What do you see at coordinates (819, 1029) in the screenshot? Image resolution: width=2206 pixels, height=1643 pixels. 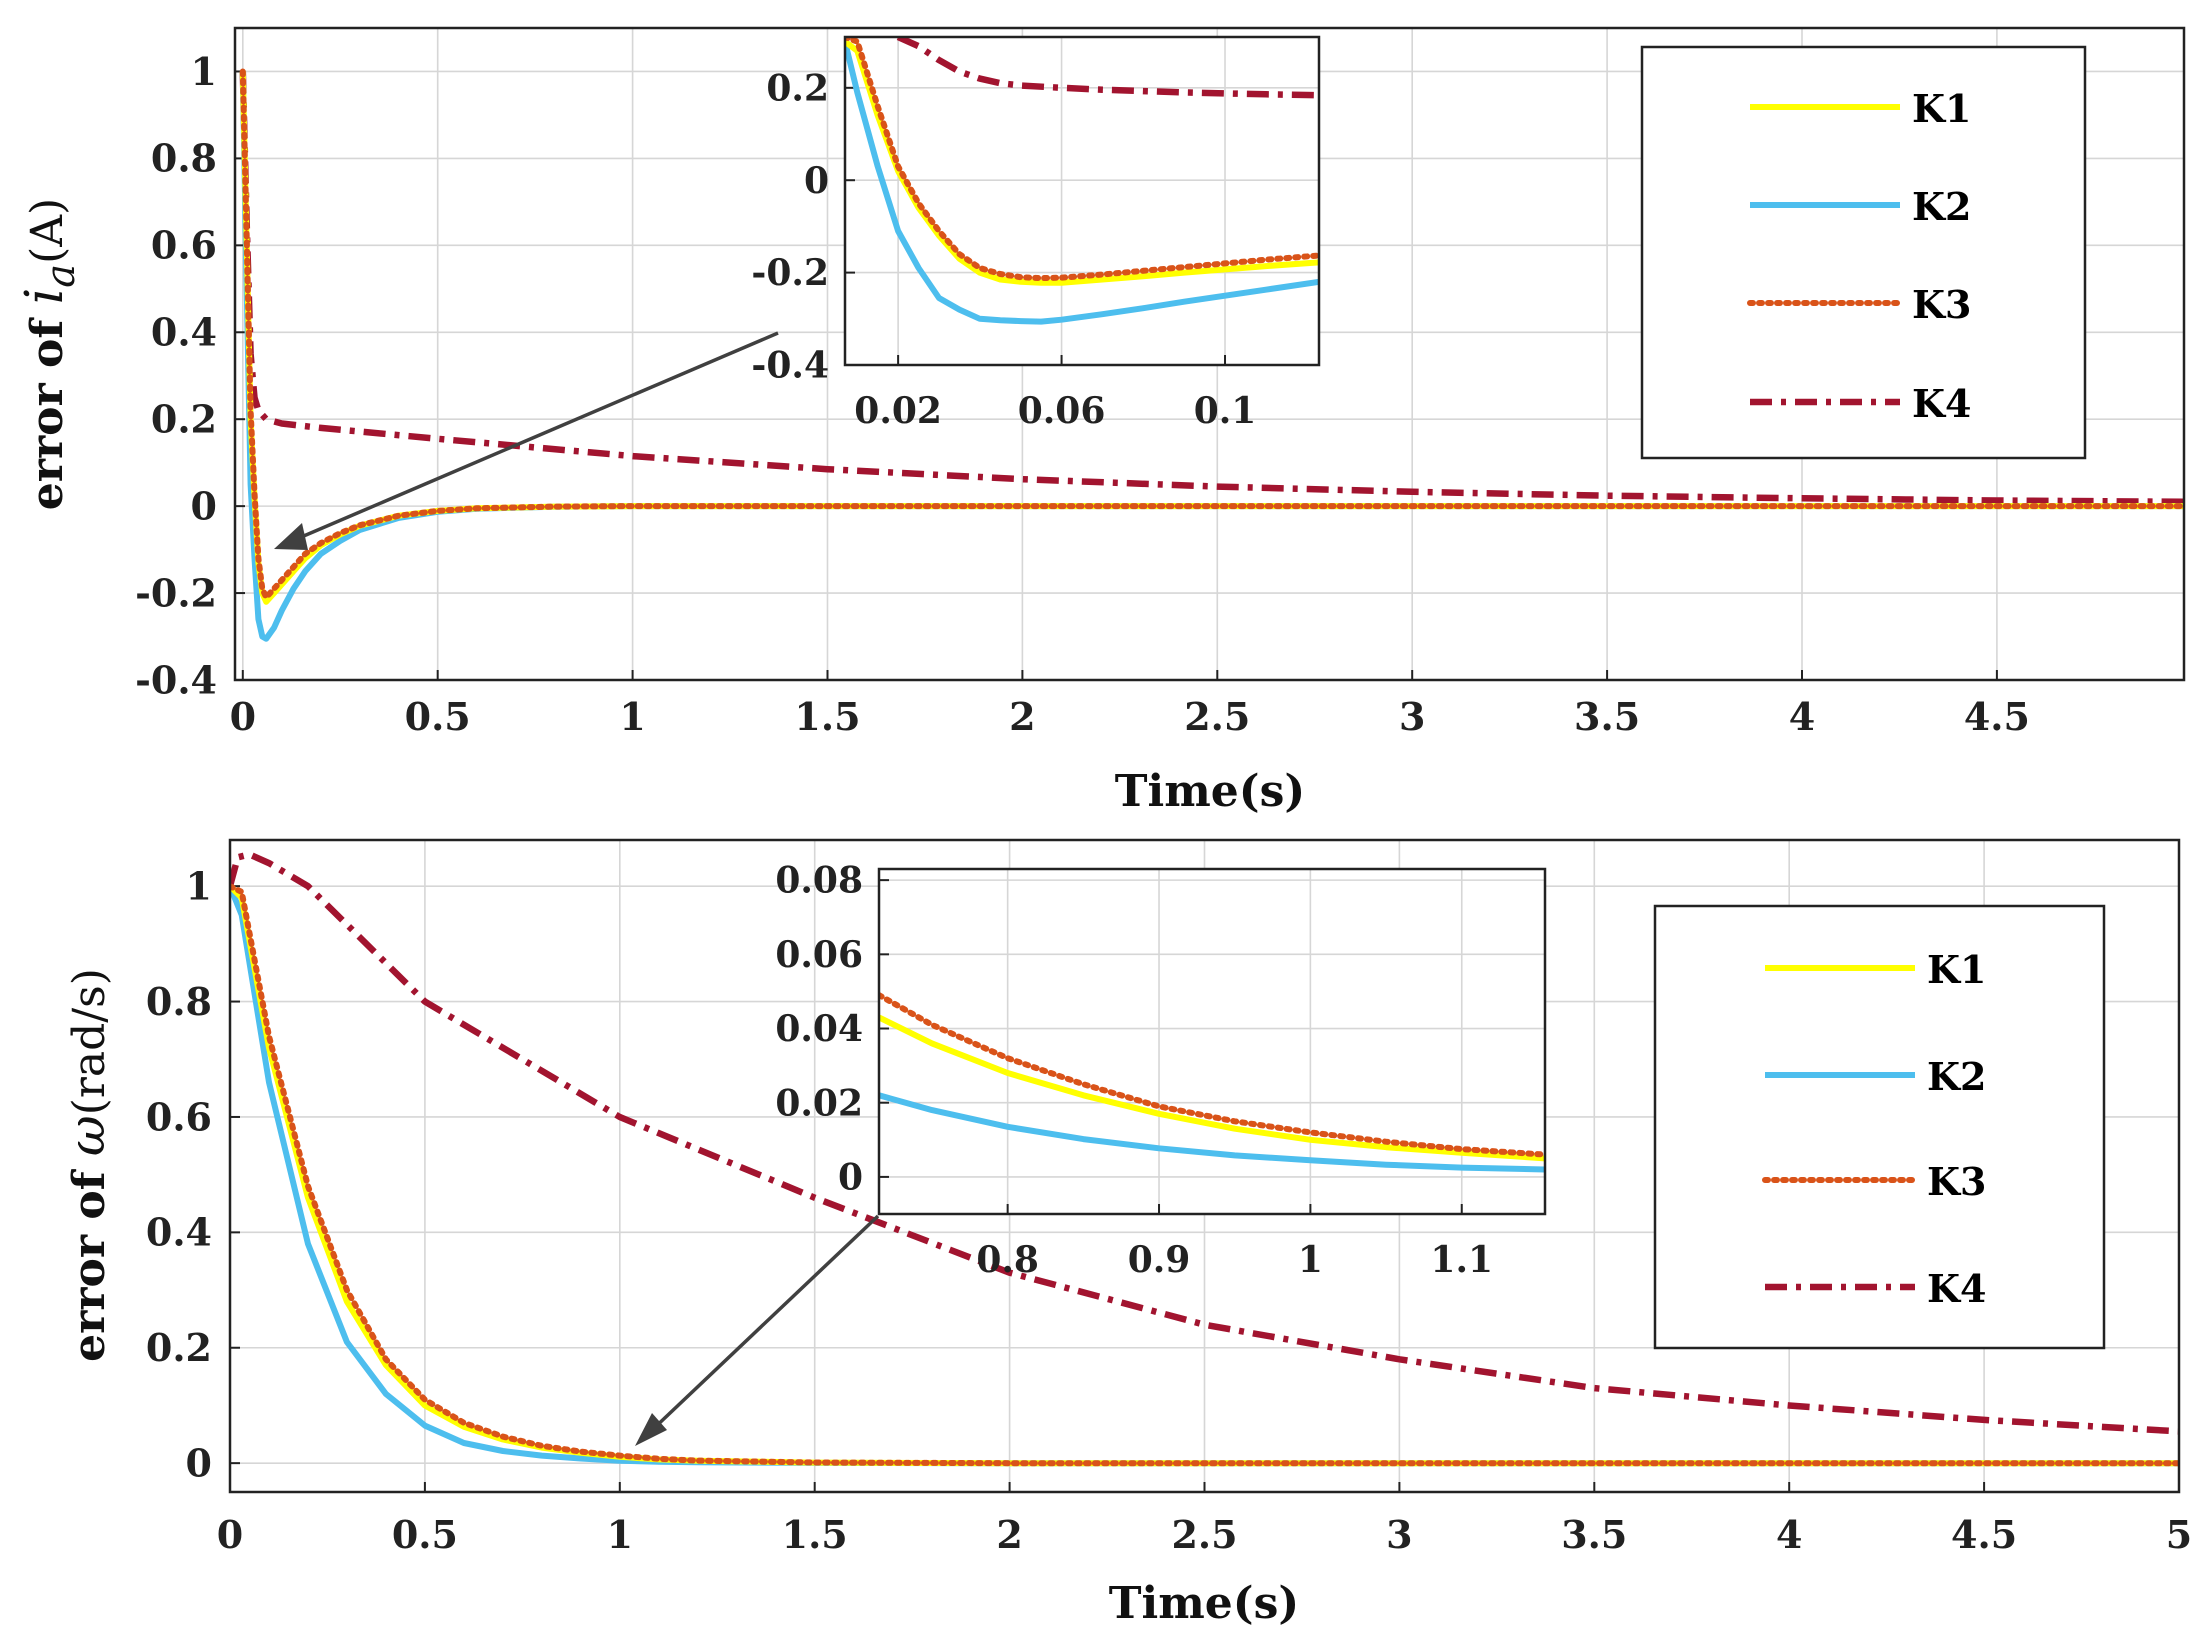 I see `bottom-inset-ytick-label: 0.04` at bounding box center [819, 1029].